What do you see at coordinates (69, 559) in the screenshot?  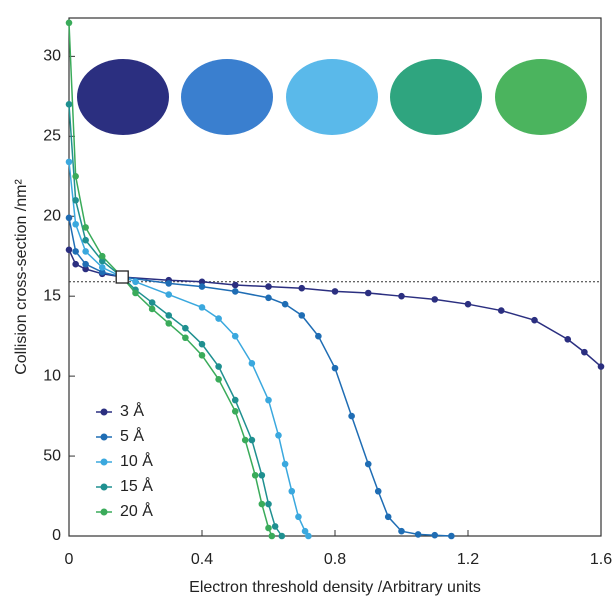 I see `x-tick-label: 0` at bounding box center [69, 559].